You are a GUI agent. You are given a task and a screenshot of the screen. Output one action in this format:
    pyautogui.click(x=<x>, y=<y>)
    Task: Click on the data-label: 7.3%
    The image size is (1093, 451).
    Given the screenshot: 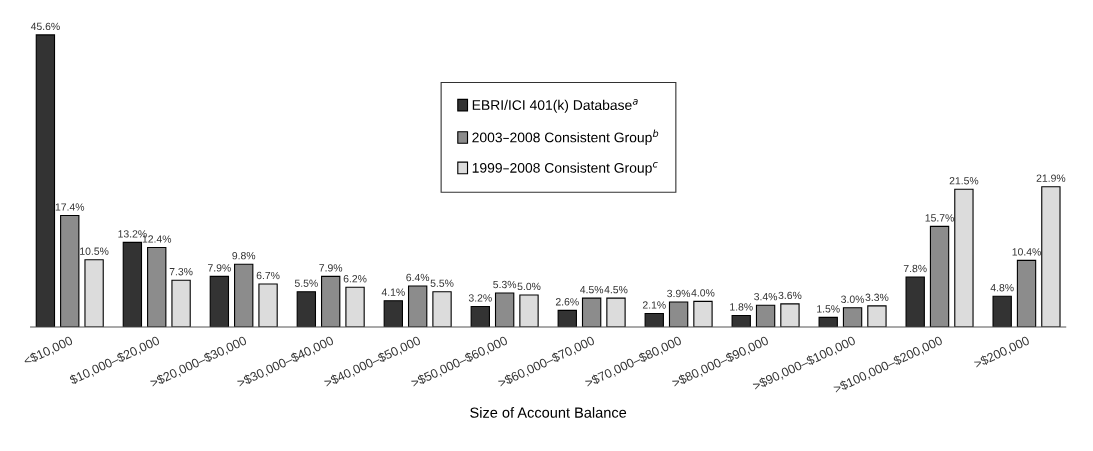 What is the action you would take?
    pyautogui.click(x=181, y=272)
    